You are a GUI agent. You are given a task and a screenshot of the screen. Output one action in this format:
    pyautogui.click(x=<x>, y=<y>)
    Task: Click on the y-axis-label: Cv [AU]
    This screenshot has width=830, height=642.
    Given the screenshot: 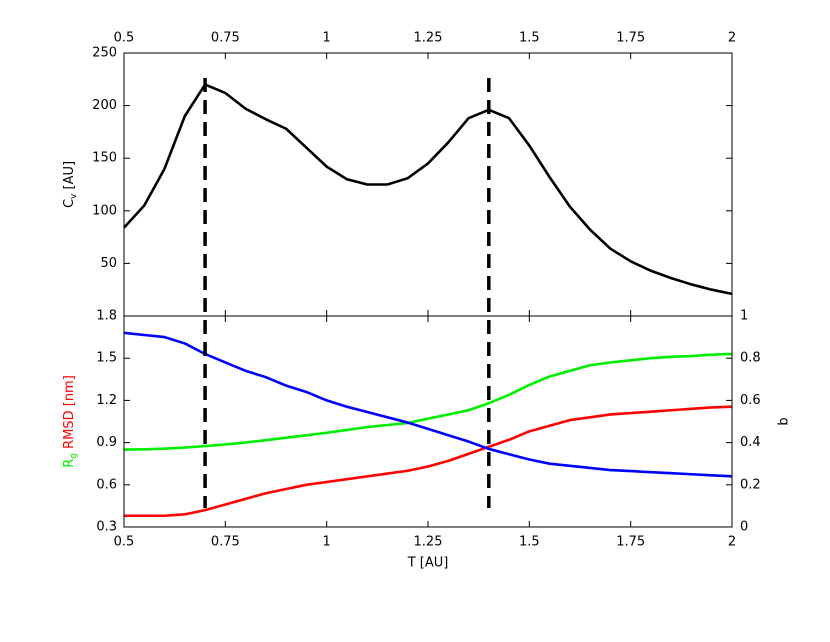 What is the action you would take?
    pyautogui.click(x=70, y=184)
    